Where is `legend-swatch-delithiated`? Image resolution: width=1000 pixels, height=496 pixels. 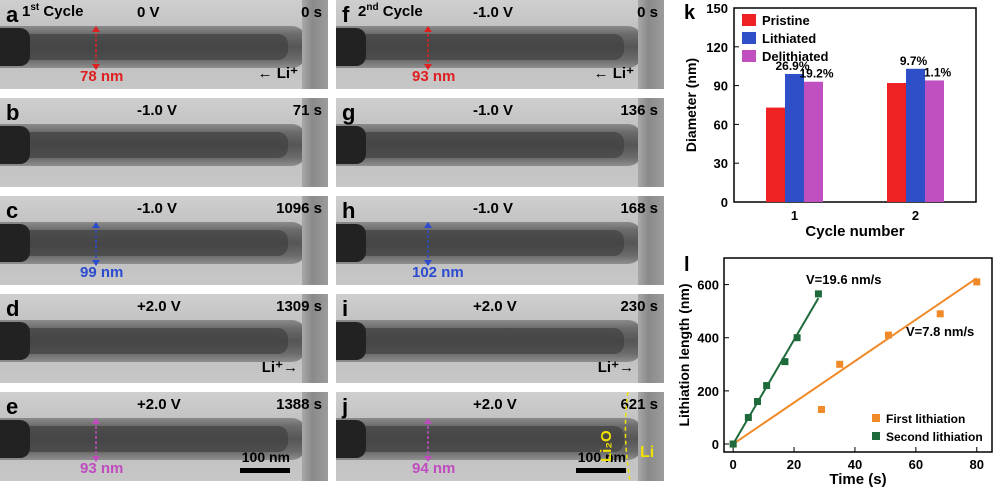
legend-swatch-delithiated is located at coordinates (749, 56).